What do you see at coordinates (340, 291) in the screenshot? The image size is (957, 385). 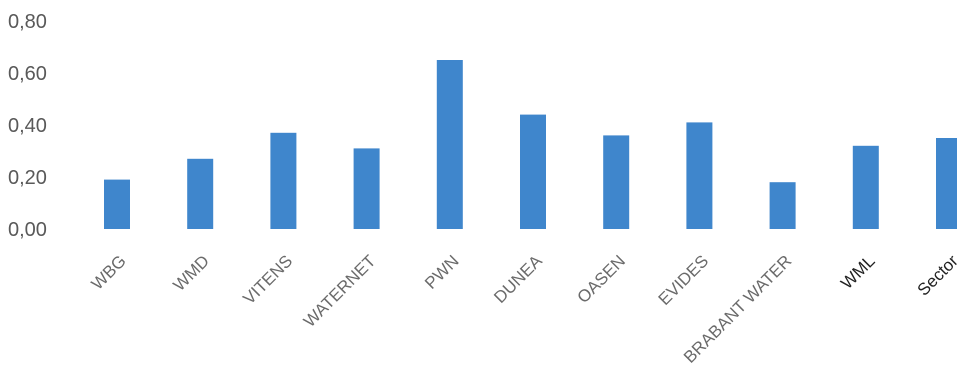 I see `x-category-label: WATERNET` at bounding box center [340, 291].